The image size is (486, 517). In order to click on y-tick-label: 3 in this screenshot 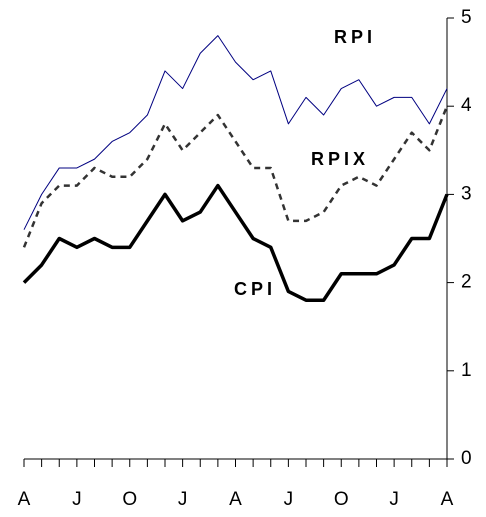, I will do `click(466, 193)`.